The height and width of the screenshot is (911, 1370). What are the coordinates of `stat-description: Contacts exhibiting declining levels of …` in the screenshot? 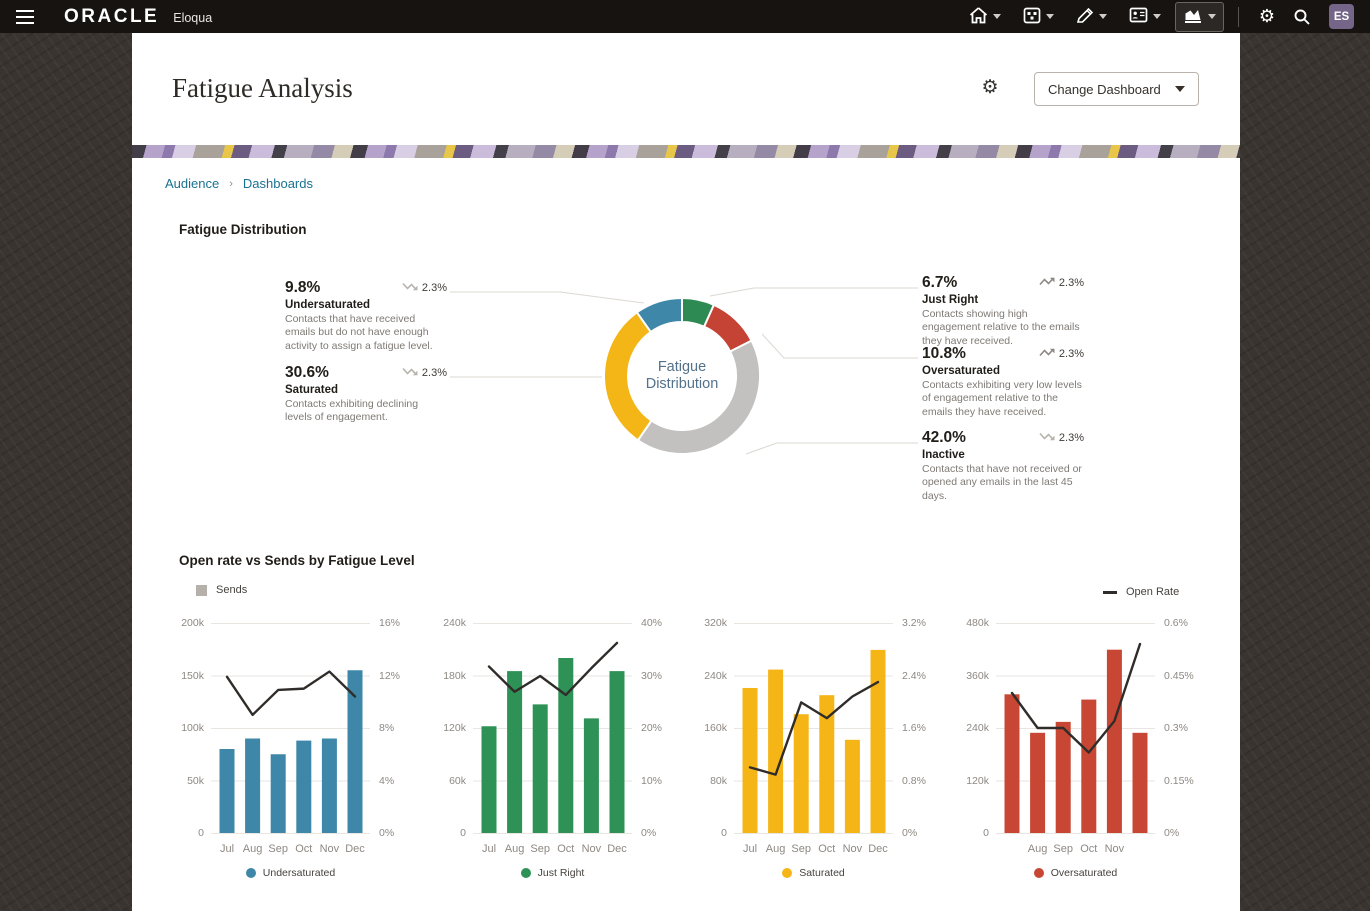 It's located at (352, 411).